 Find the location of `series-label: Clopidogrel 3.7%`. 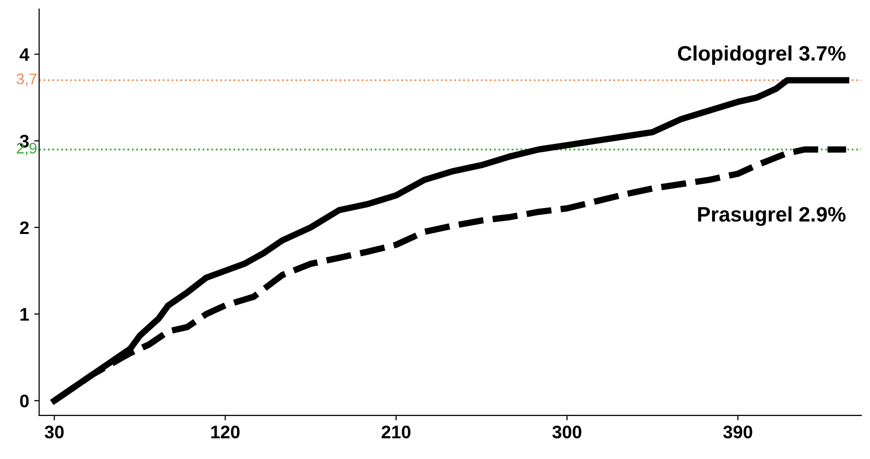

series-label: Clopidogrel 3.7% is located at coordinates (762, 55).